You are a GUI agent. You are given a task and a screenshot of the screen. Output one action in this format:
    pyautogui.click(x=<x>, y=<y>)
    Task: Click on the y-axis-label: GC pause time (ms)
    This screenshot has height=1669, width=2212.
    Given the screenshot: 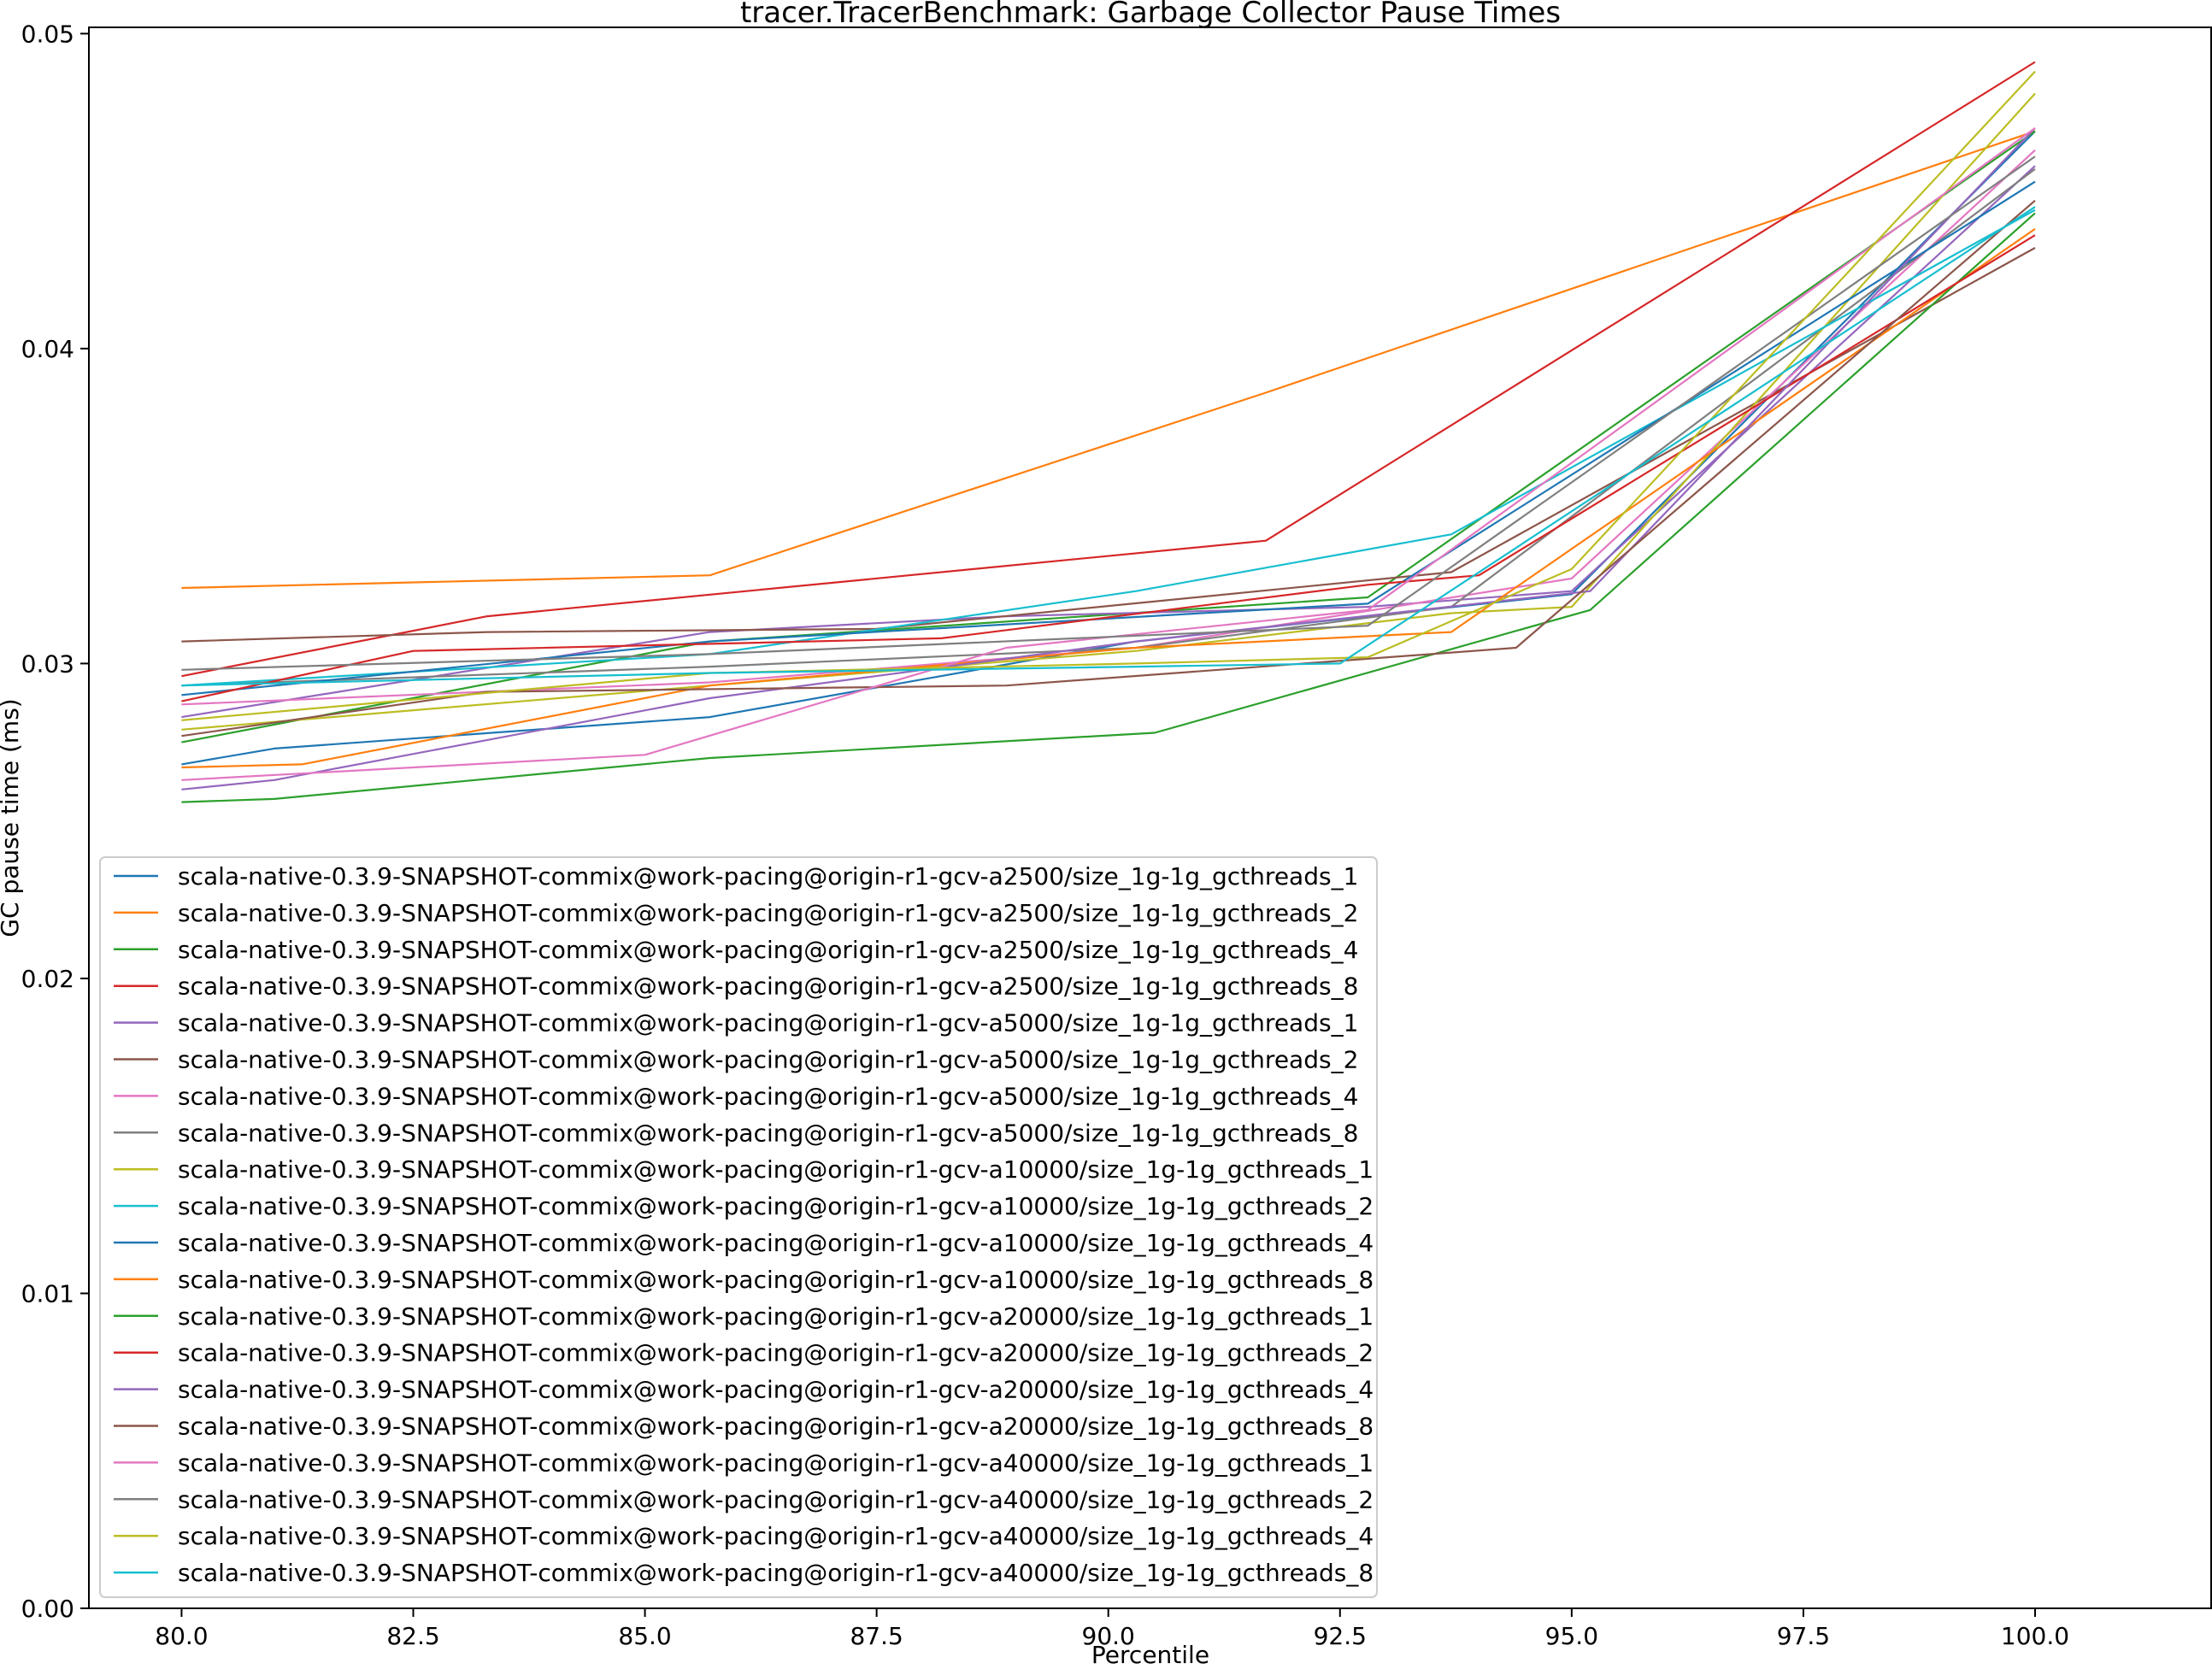 What is the action you would take?
    pyautogui.click(x=12, y=817)
    